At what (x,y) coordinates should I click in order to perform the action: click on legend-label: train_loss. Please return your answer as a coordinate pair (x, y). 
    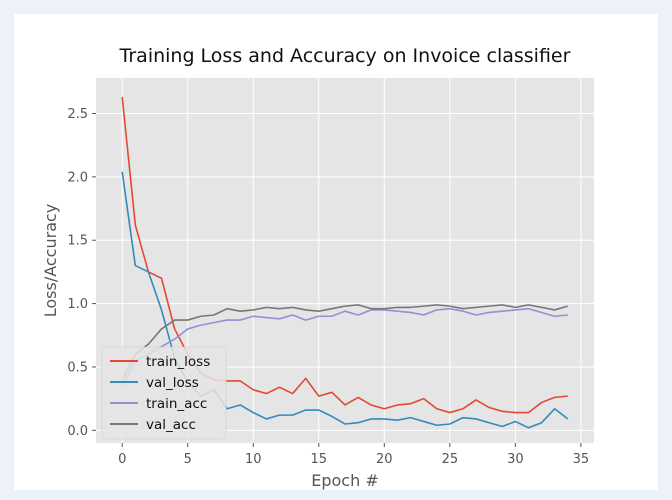
    Looking at the image, I should click on (178, 362).